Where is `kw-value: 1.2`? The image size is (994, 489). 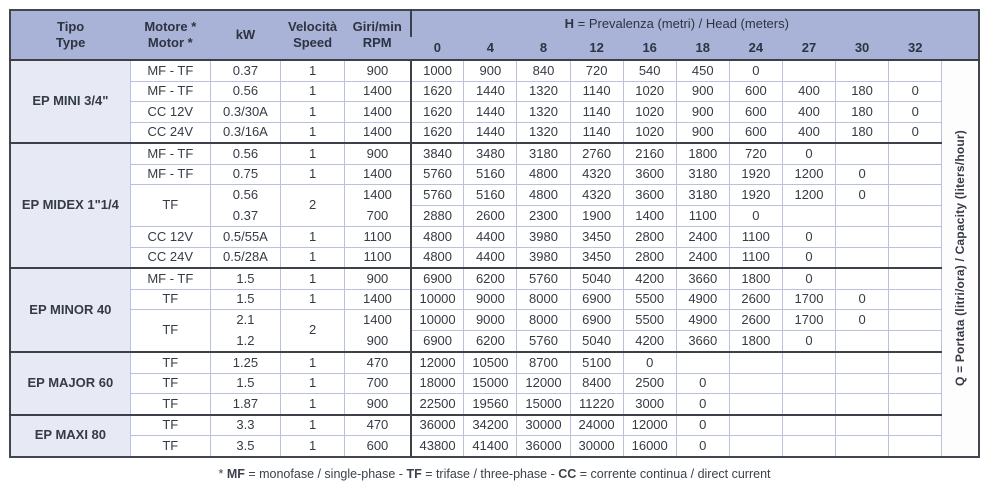
kw-value: 1.2 is located at coordinates (245, 340).